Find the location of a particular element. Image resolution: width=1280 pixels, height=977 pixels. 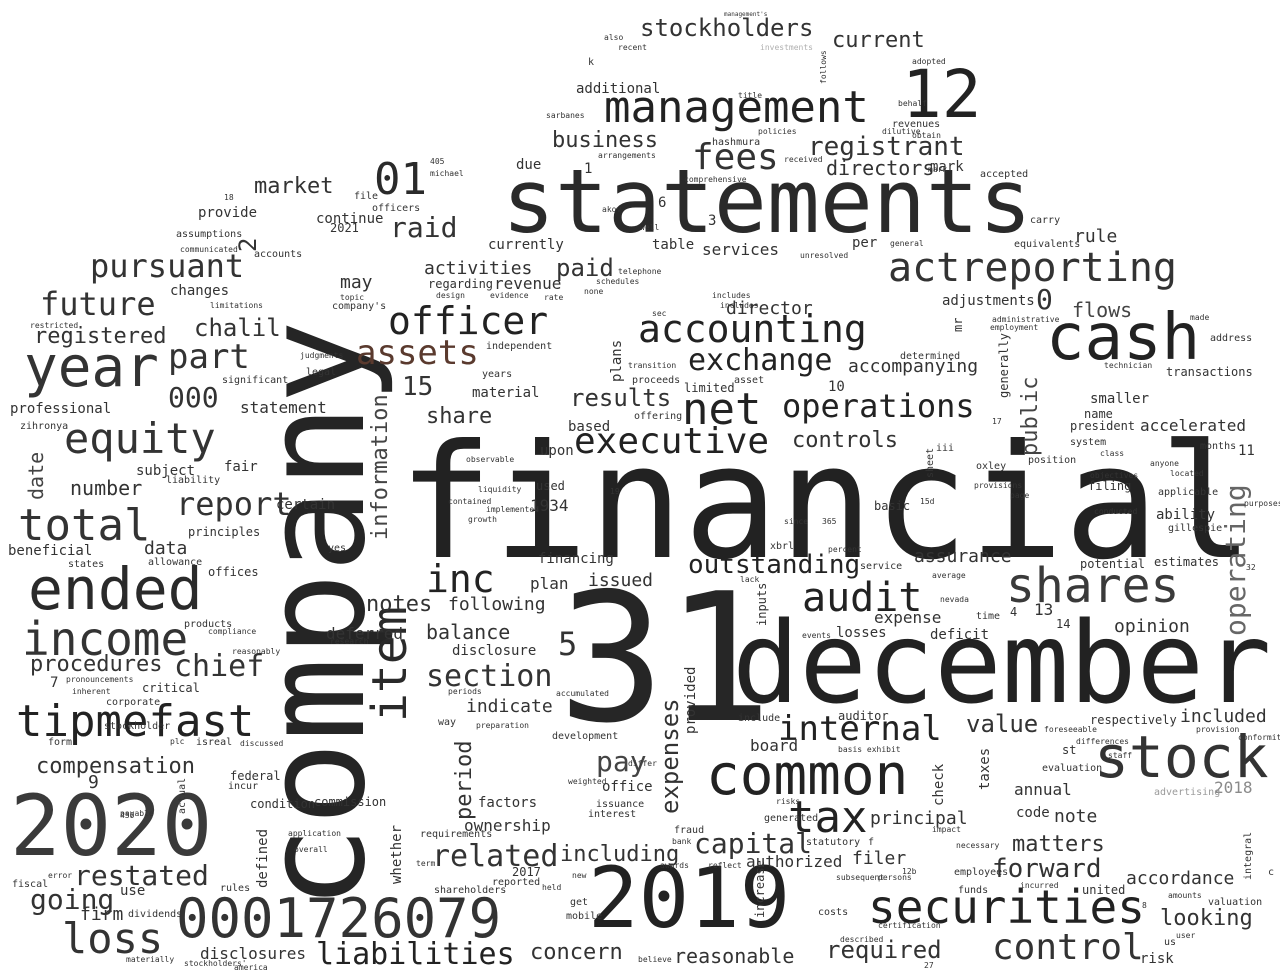

word: firm is located at coordinates (102, 914).